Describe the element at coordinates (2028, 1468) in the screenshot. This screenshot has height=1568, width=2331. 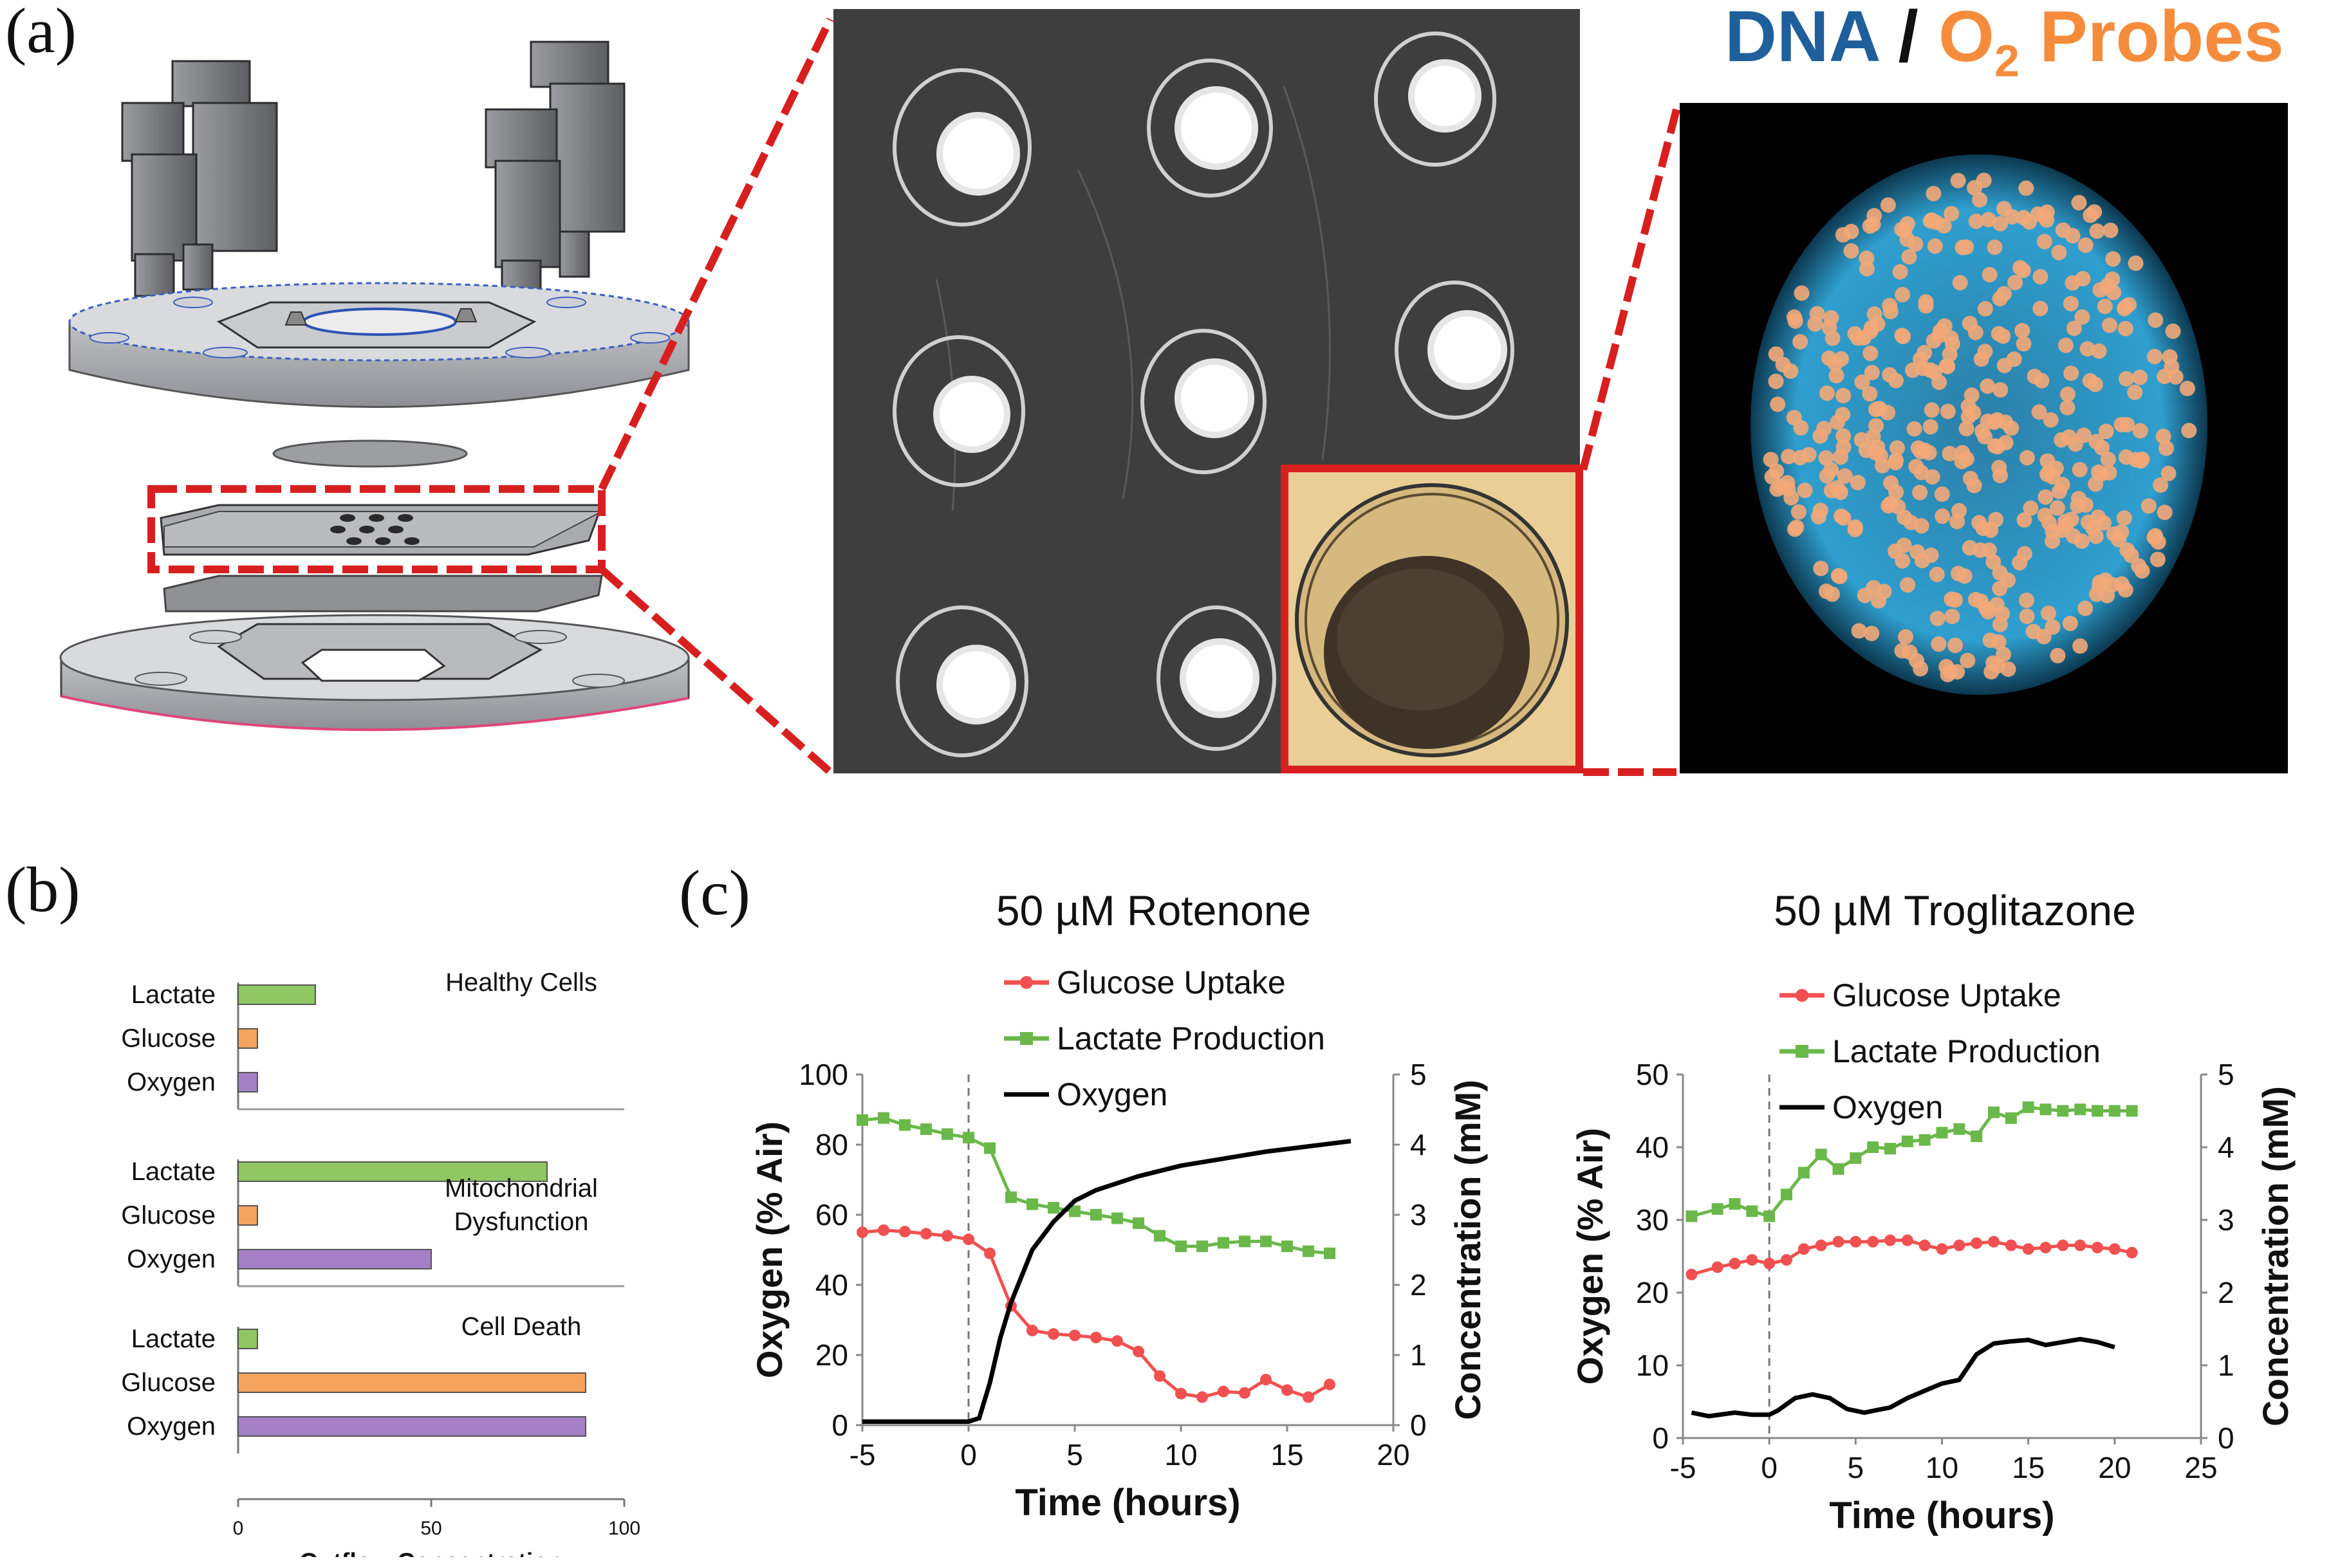
I see `x-tick-label: 15` at that location.